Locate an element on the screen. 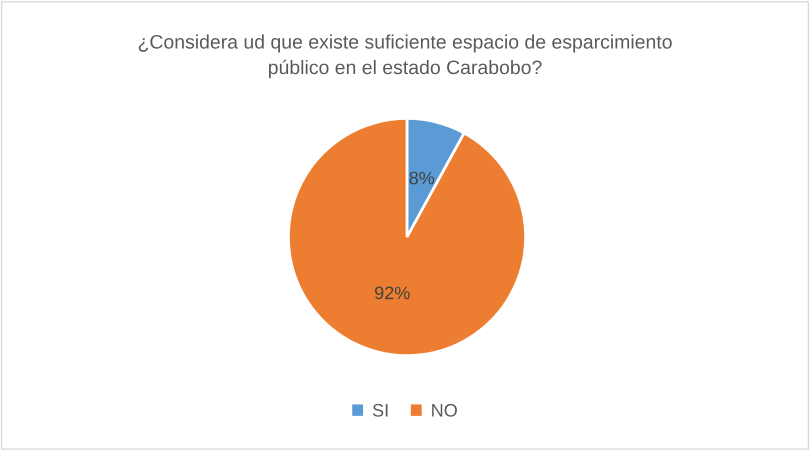  legend-label: NO is located at coordinates (444, 410).